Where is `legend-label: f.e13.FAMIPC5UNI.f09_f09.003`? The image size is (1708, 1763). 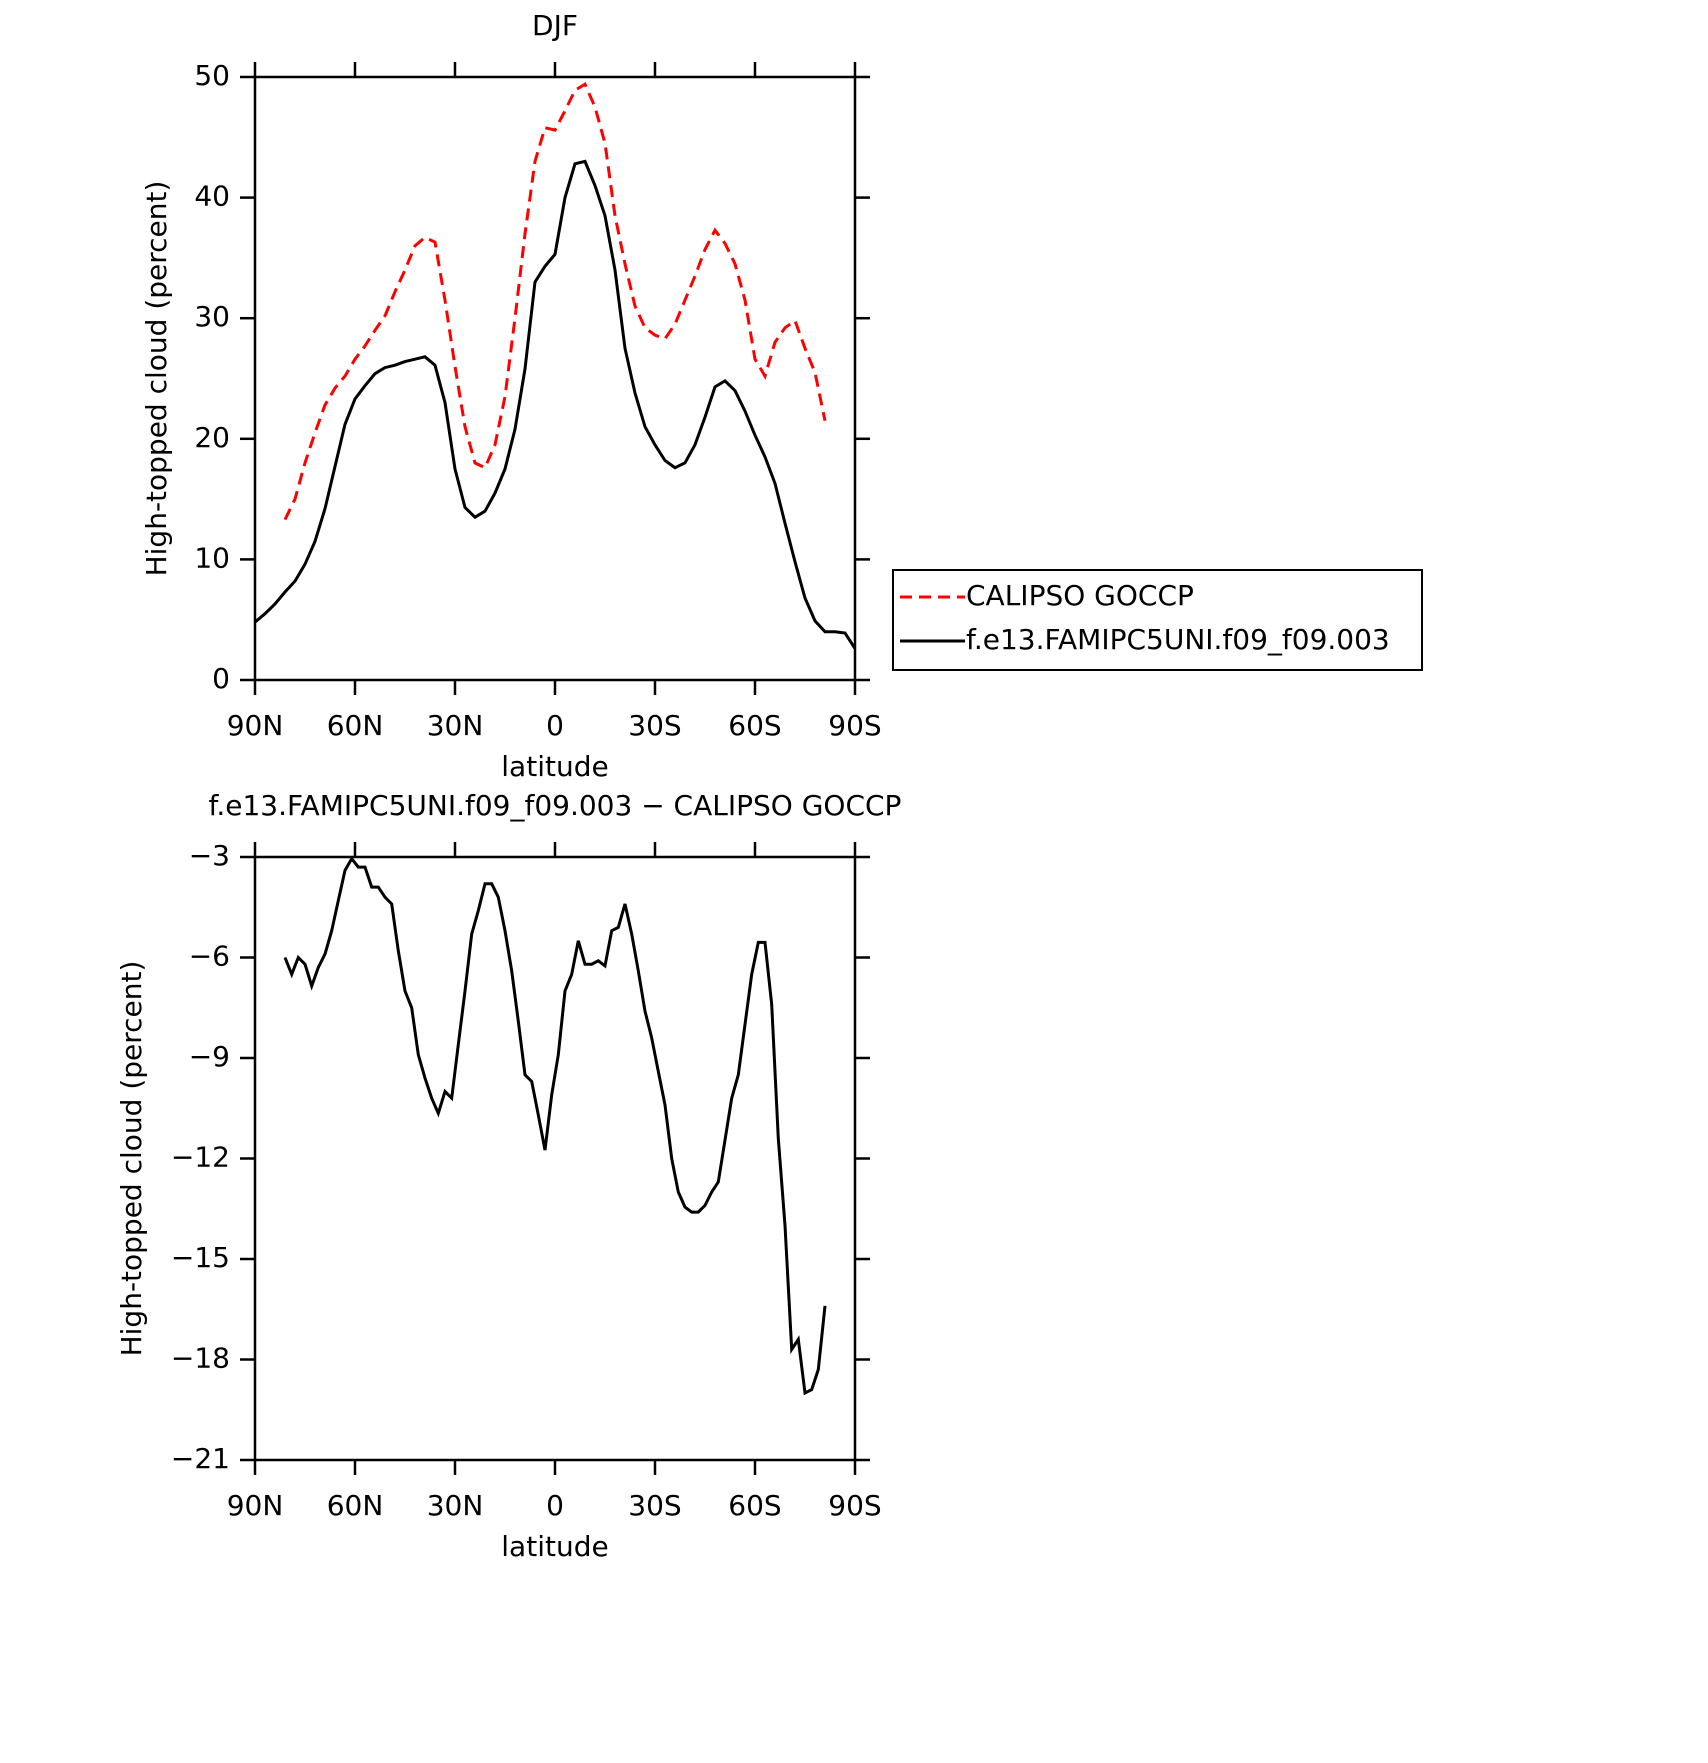
legend-label: f.e13.FAMIPC5UNI.f09_f09.003 is located at coordinates (1178, 639).